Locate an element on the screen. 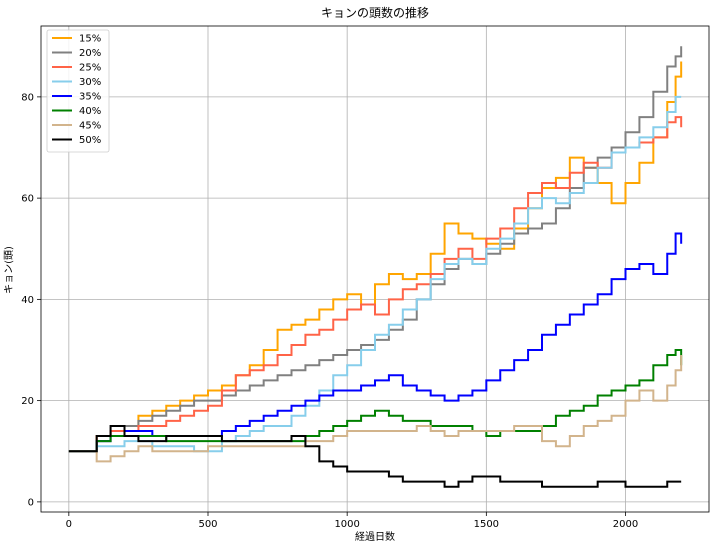 This screenshot has width=717, height=548. legend-label: 50% is located at coordinates (90, 140).